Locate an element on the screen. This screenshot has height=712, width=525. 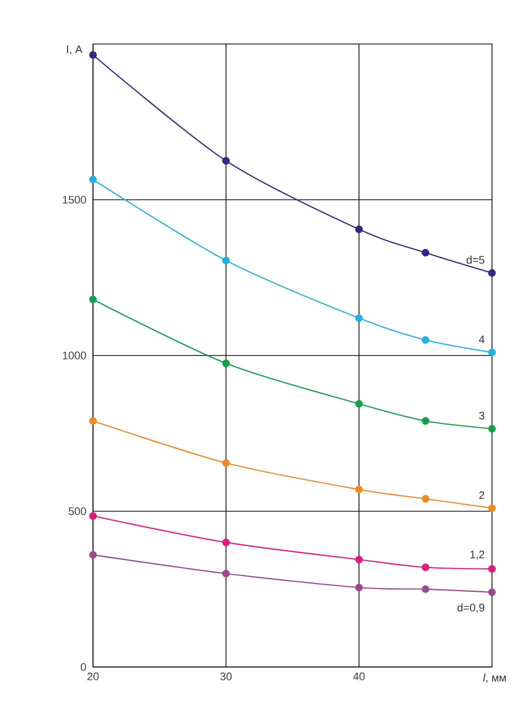
y-axis-title: I, A is located at coordinates (74, 50).